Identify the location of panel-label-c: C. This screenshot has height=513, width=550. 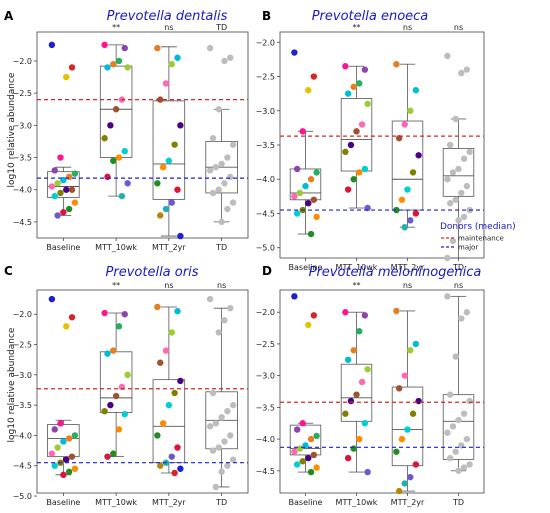
(8, 271).